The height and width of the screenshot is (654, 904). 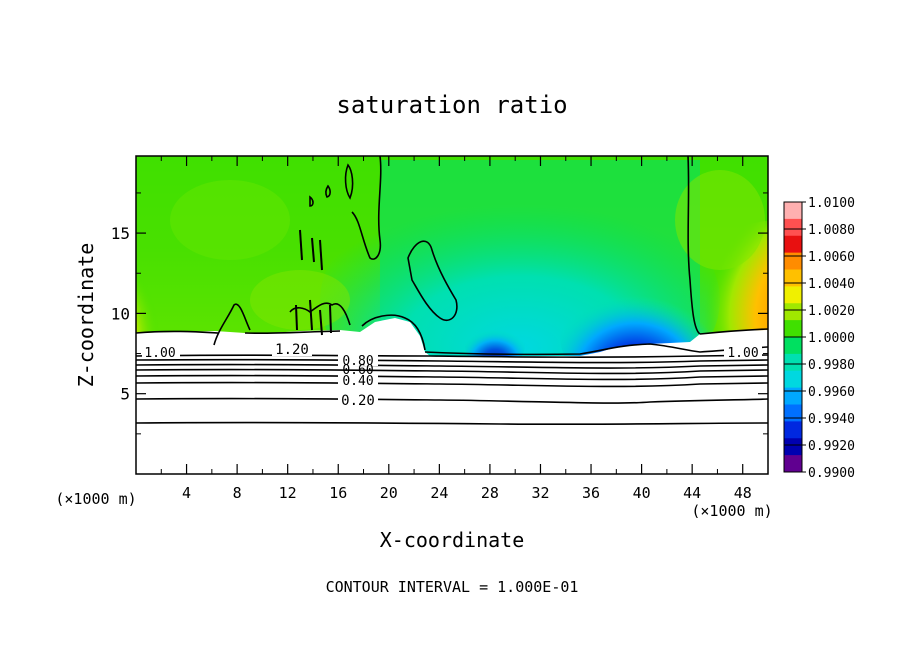 I want to click on x-tick-label: 4, so click(x=186, y=493).